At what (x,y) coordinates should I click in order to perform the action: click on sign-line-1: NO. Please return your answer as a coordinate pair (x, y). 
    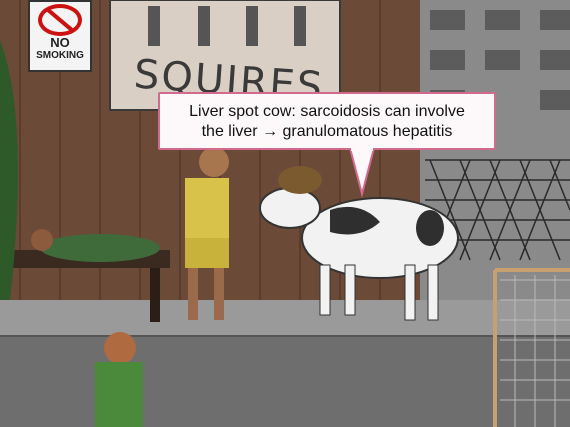
    Looking at the image, I should click on (60, 42).